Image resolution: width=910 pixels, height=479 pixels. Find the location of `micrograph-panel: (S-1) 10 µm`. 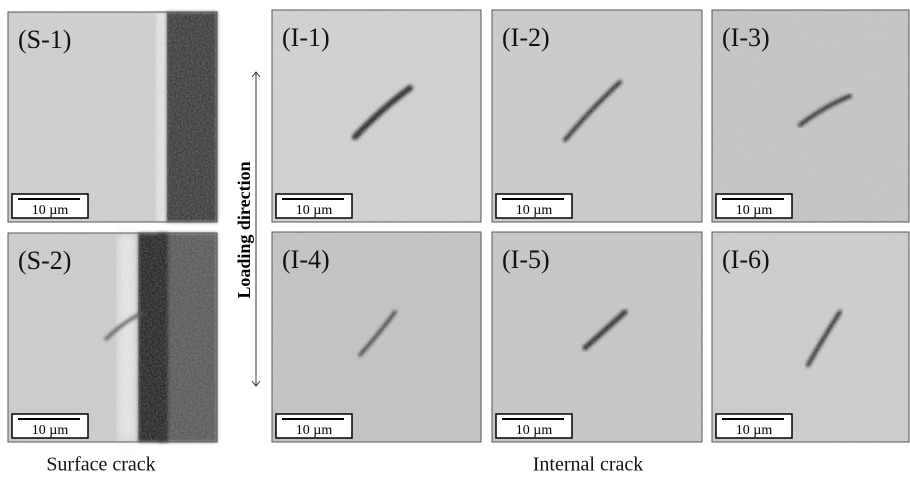

micrograph-panel: (S-1) 10 µm is located at coordinates (112, 117).